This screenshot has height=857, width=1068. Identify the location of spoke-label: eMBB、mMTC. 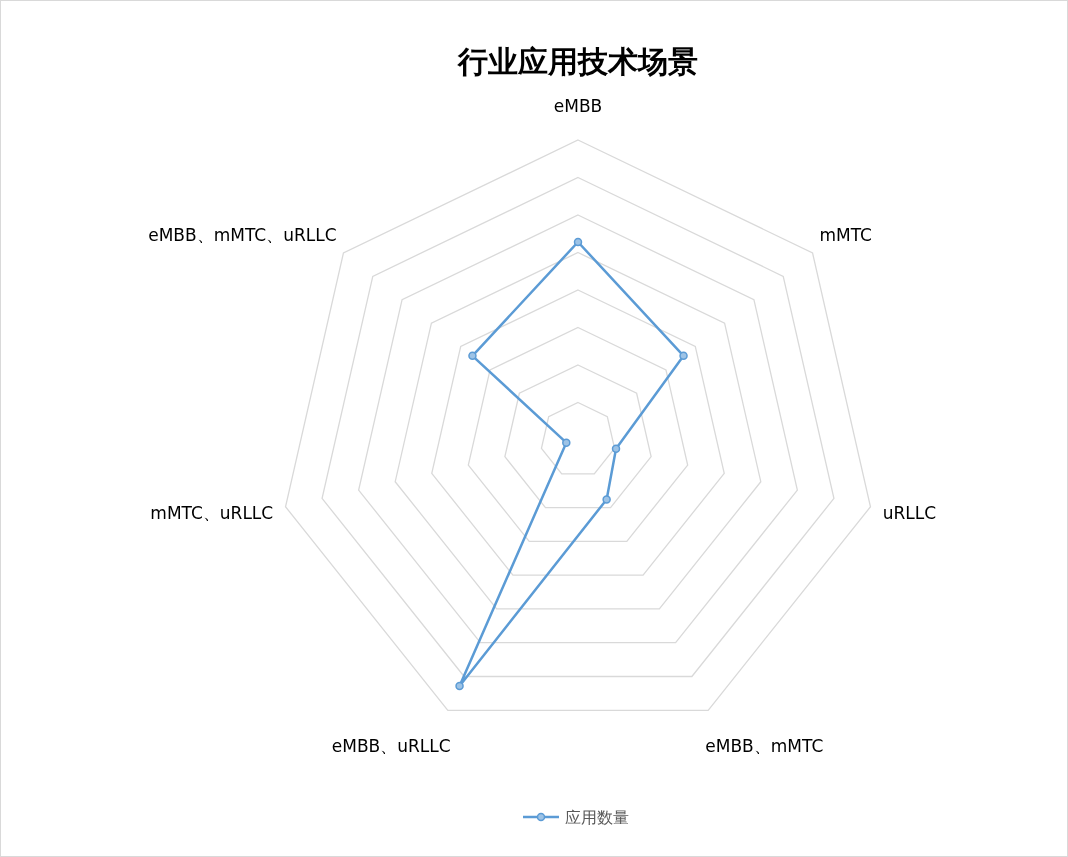
(764, 745).